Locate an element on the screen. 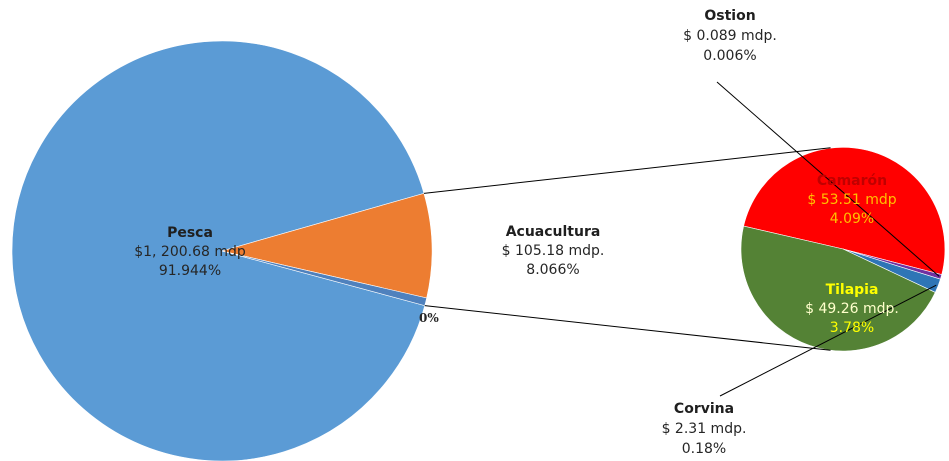 The height and width of the screenshot is (461, 949). tilapia-percent-label: 3.78% is located at coordinates (852, 328).